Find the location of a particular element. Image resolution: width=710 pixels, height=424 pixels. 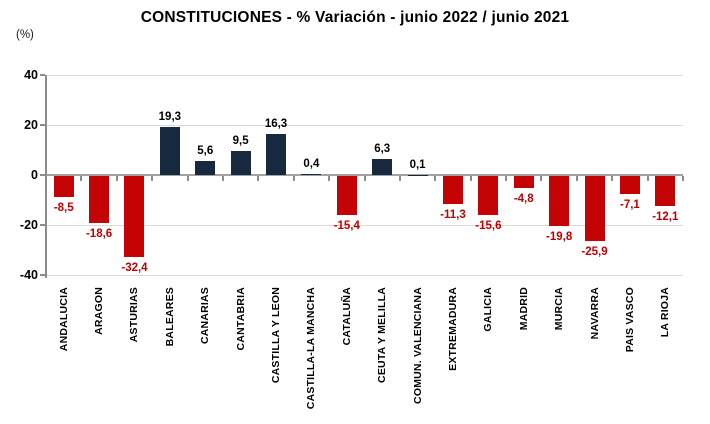

bar-value-label: -11,3 is located at coordinates (453, 215).